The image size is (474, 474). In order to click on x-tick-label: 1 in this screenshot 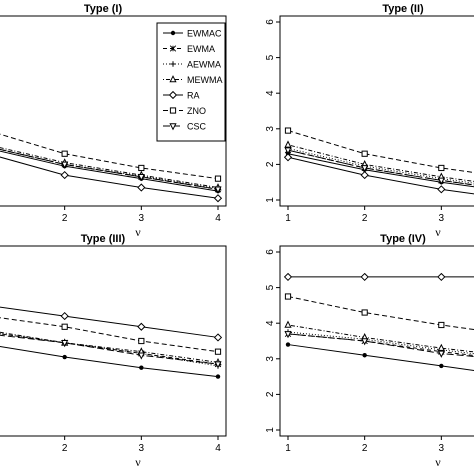, I will do `click(288, 218)`.